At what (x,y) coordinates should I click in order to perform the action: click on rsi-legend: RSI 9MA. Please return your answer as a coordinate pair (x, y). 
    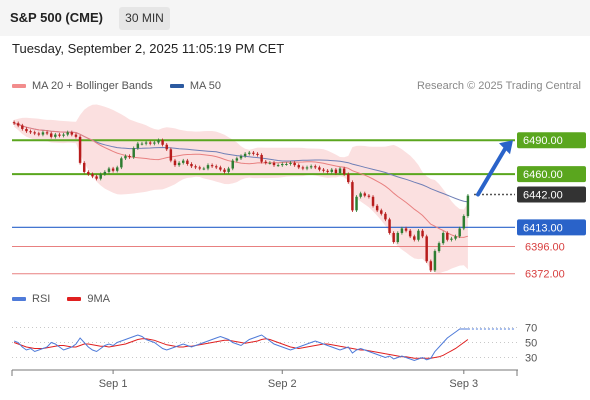
    Looking at the image, I should click on (68, 299).